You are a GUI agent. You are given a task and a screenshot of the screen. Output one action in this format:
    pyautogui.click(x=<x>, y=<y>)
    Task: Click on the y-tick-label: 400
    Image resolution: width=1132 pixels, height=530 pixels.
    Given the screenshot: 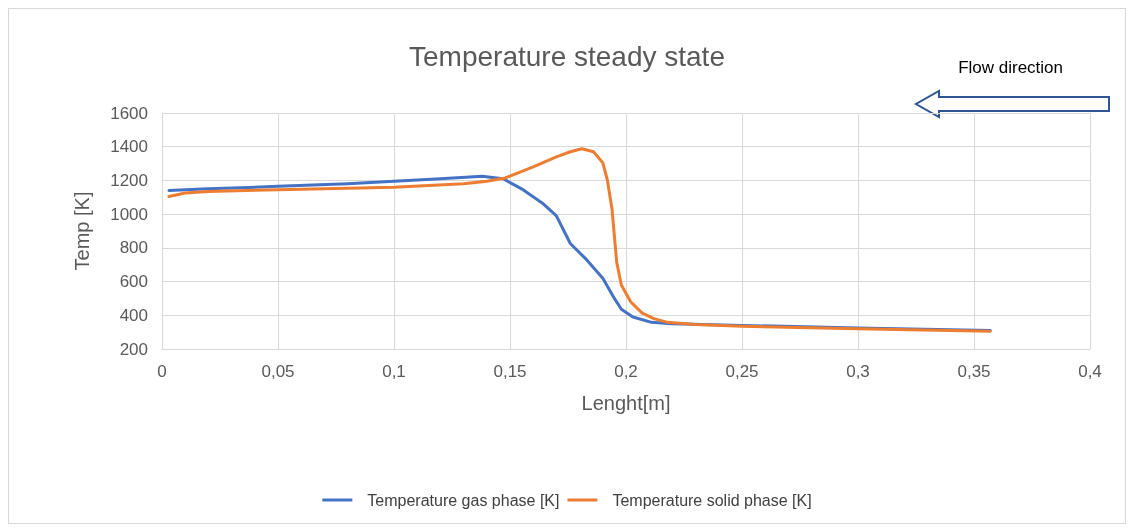 What is the action you would take?
    pyautogui.click(x=133, y=315)
    